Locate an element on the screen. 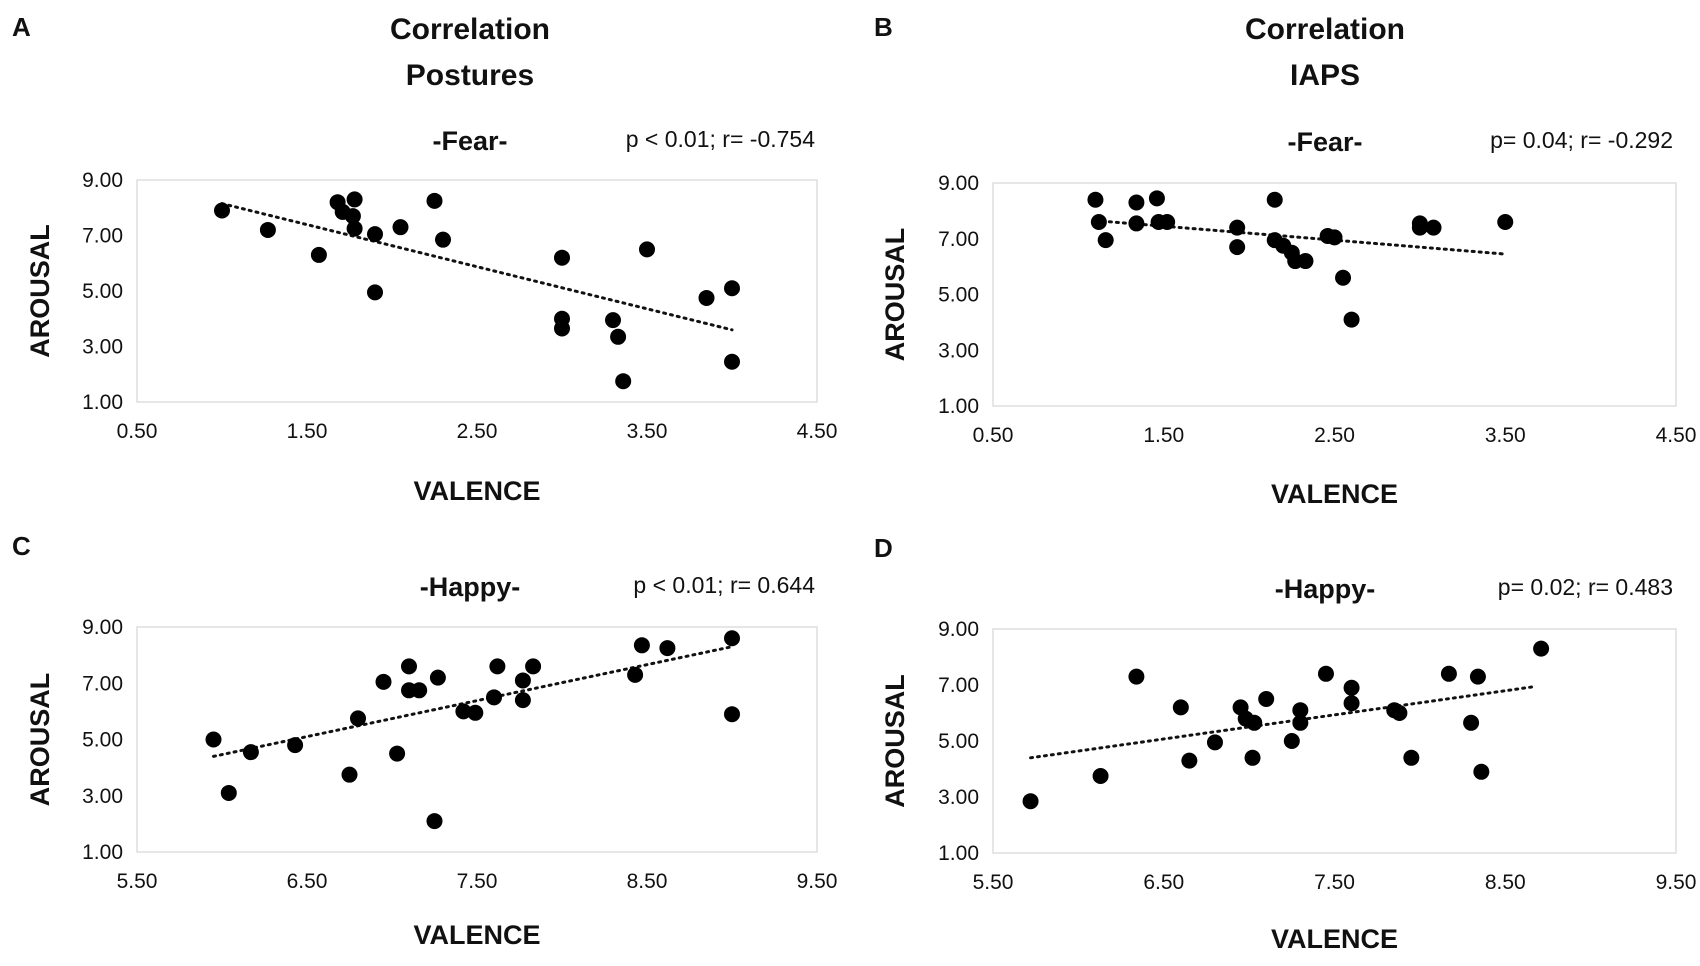 The height and width of the screenshot is (966, 1700). x-tick-label: 0.50 is located at coordinates (993, 435).